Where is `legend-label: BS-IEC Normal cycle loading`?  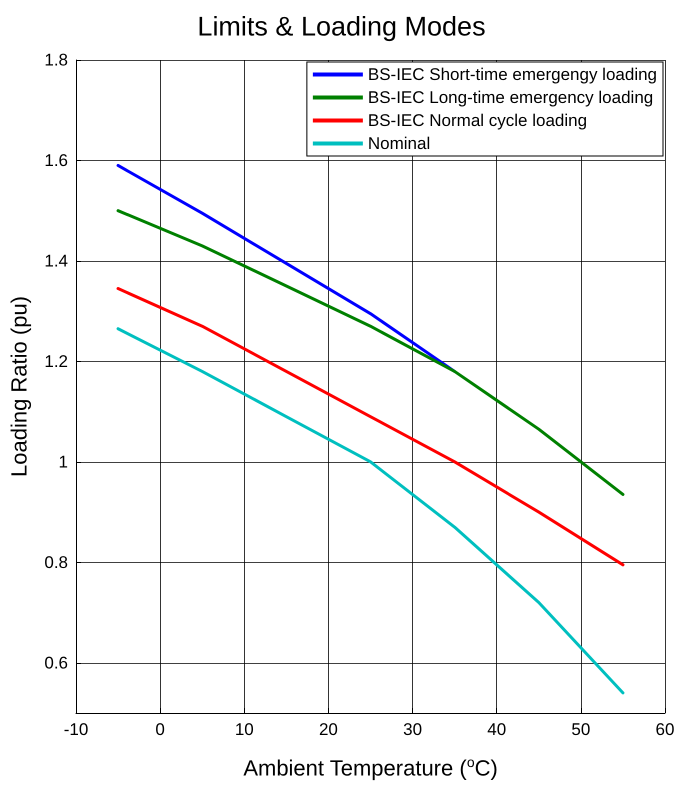 legend-label: BS-IEC Normal cycle loading is located at coordinates (478, 120).